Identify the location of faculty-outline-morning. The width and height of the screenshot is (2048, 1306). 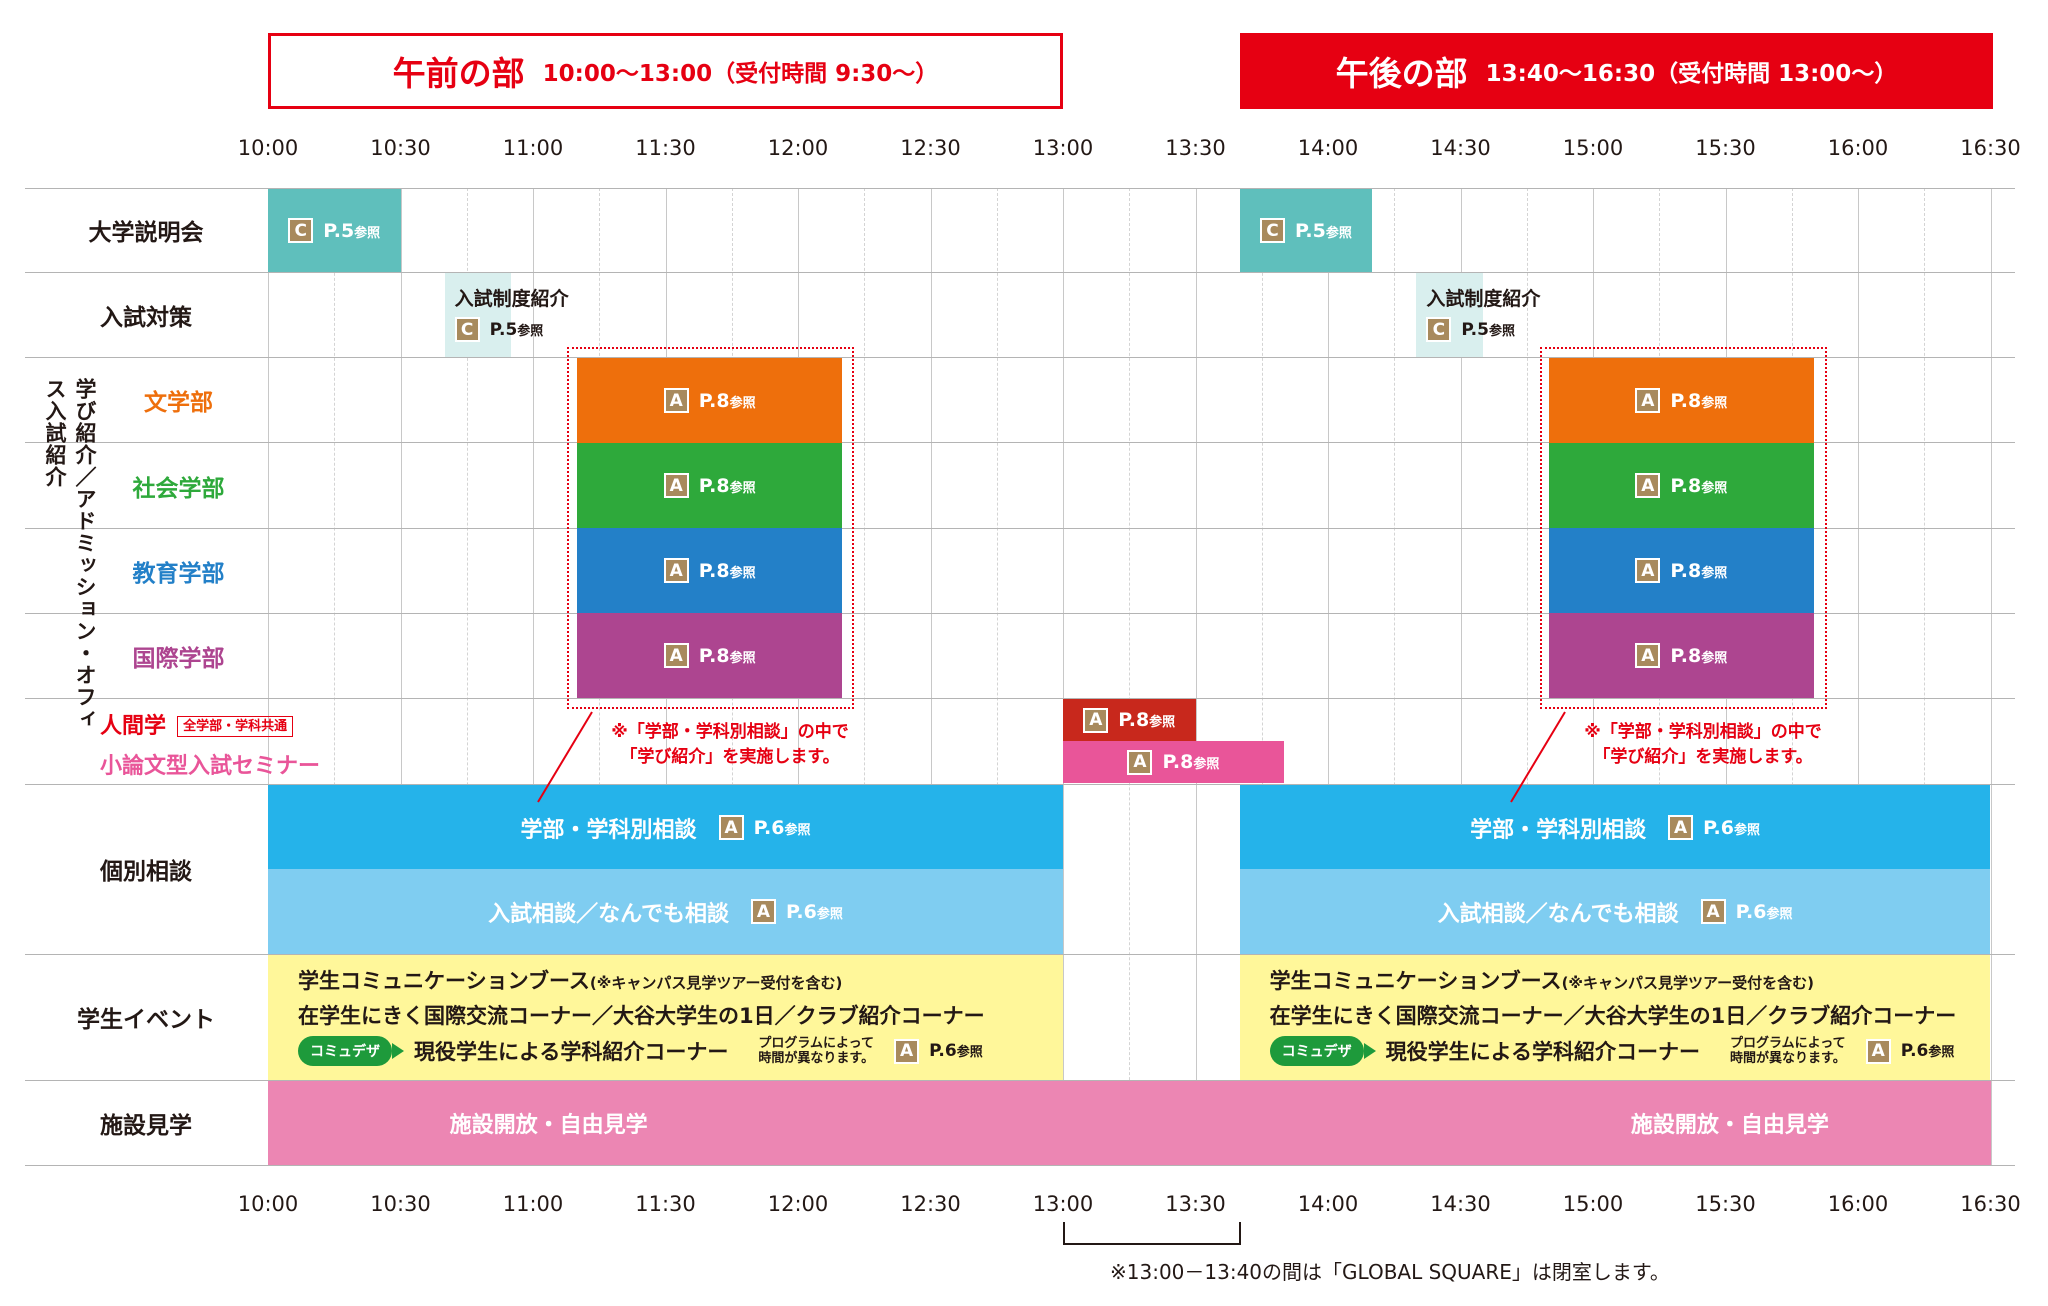
(710, 528).